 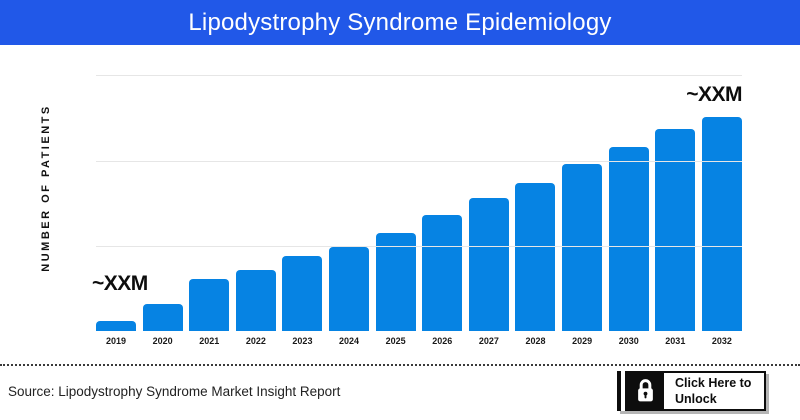 What do you see at coordinates (162, 341) in the screenshot?
I see `x-tick-label-2020: 2020` at bounding box center [162, 341].